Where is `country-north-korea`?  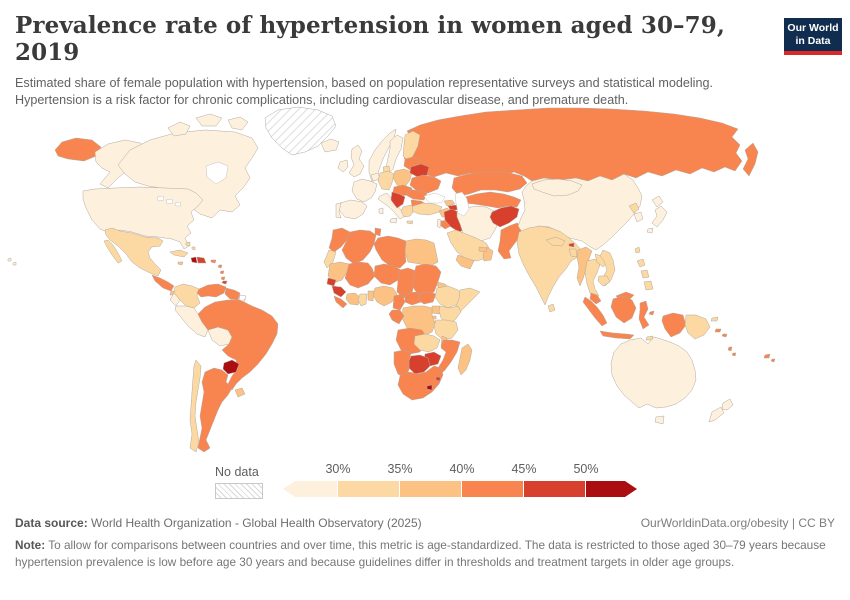
country-north-korea is located at coordinates (634, 208).